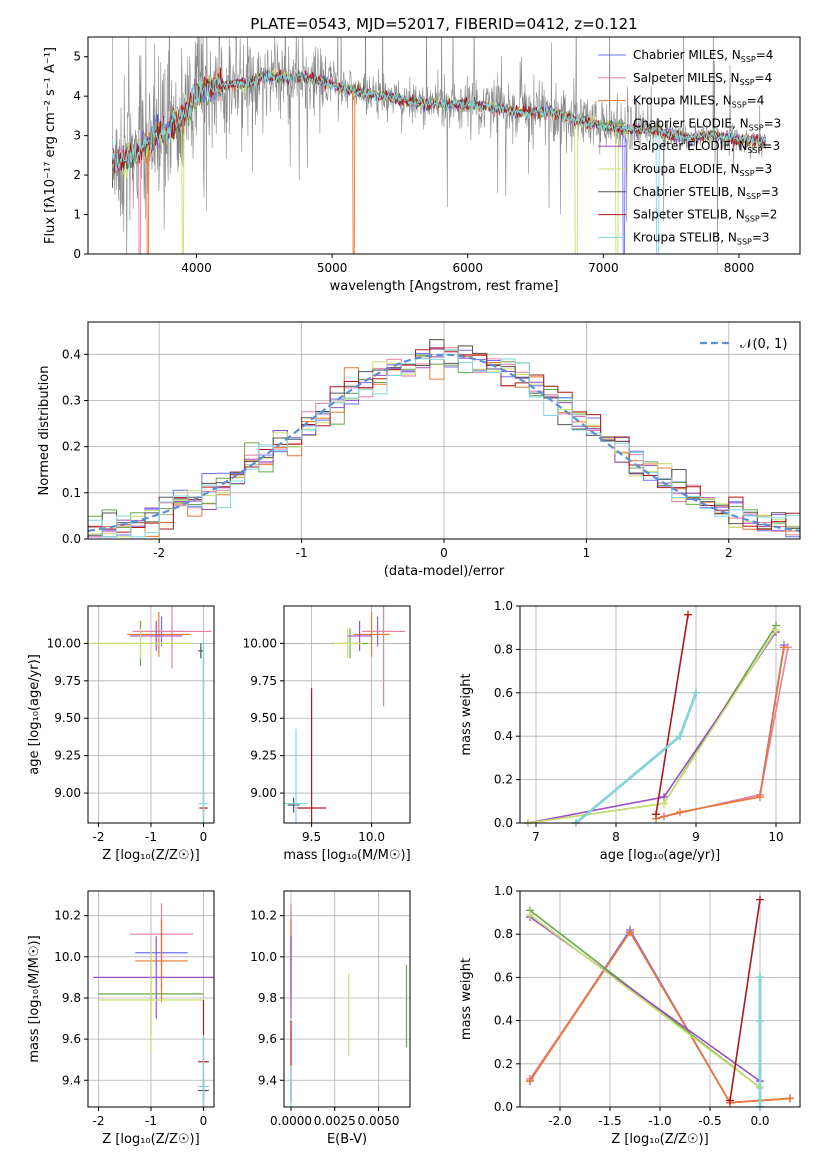  I want to click on weight-area, so click(658, 718).